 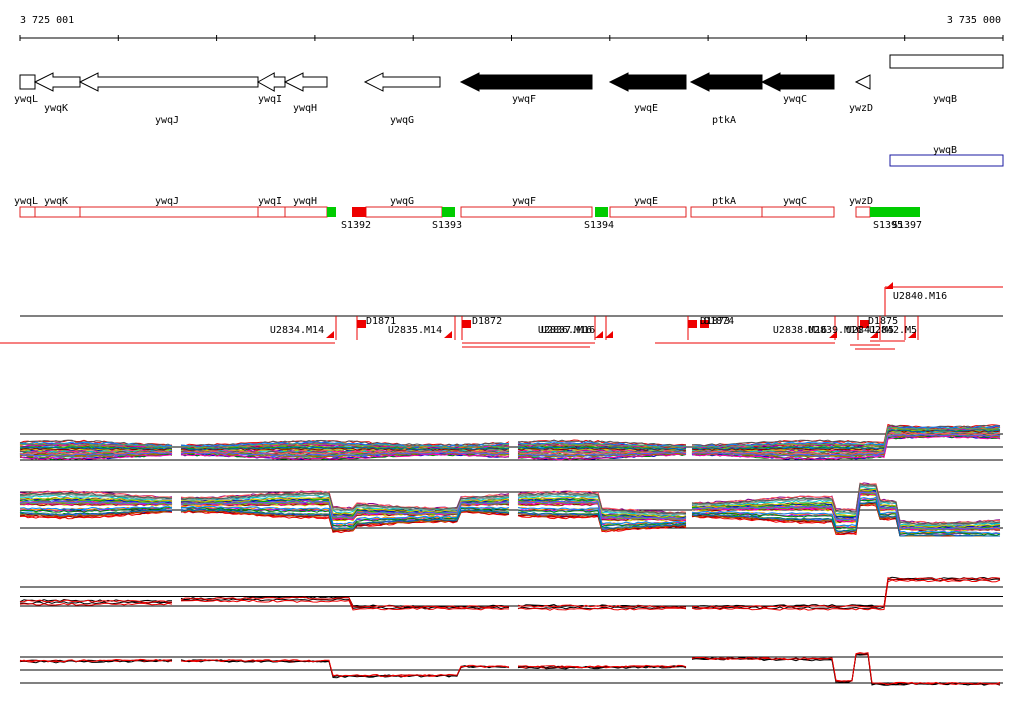 I want to click on probe-label: U2838.M16, so click(x=800, y=330).